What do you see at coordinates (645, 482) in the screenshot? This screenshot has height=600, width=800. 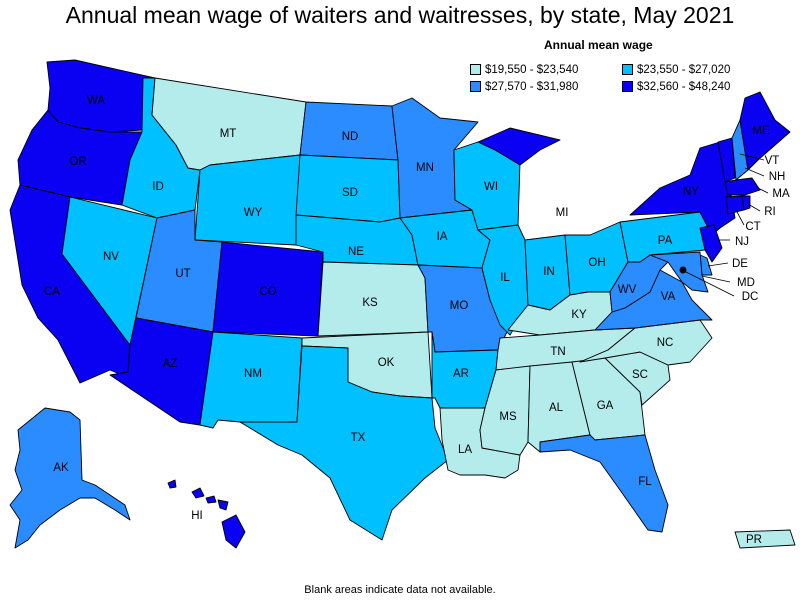 I see `state-label-fl: FL` at bounding box center [645, 482].